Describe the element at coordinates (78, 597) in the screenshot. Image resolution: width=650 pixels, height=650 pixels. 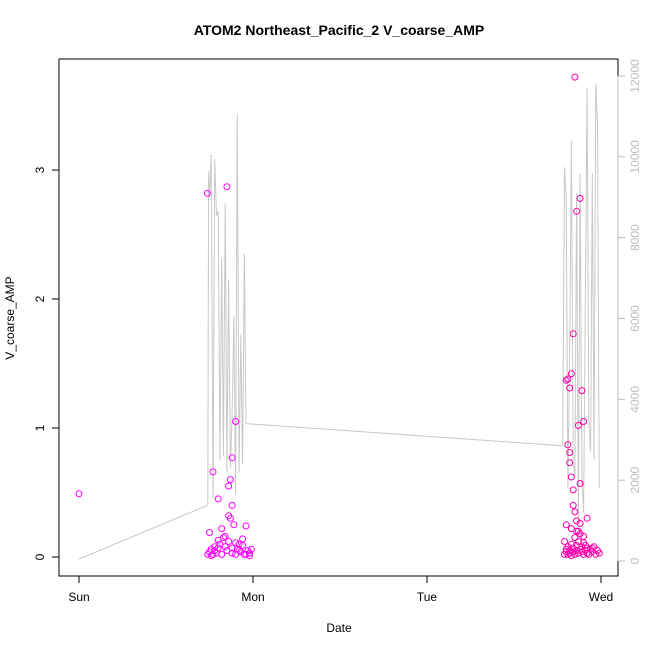
I see `bottom-tick-label: Sun` at that location.